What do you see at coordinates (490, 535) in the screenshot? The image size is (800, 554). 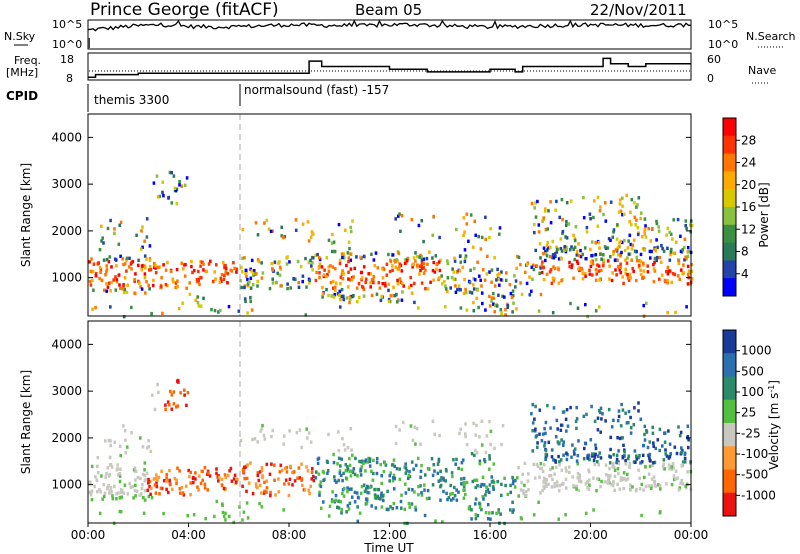 I see `x-tick-label: 16:00` at bounding box center [490, 535].